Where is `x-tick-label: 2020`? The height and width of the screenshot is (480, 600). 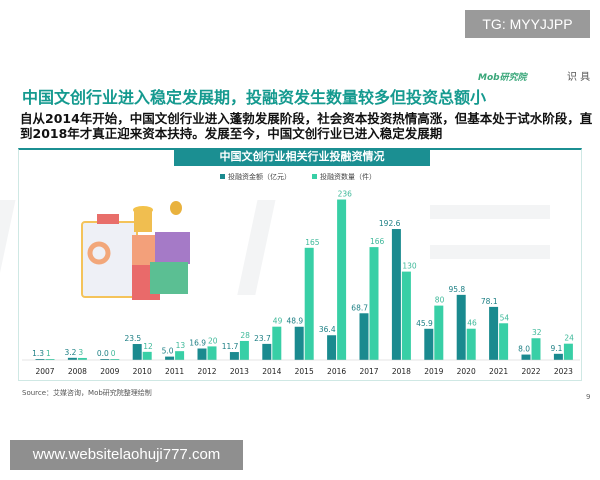 x-tick-label: 2020 is located at coordinates (466, 371).